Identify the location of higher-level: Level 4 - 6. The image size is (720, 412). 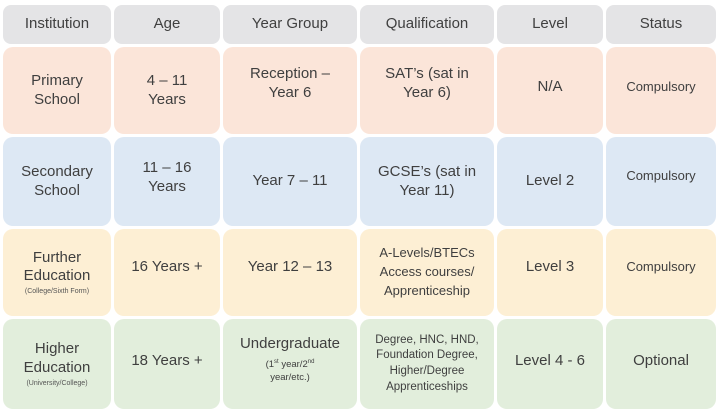
(550, 364).